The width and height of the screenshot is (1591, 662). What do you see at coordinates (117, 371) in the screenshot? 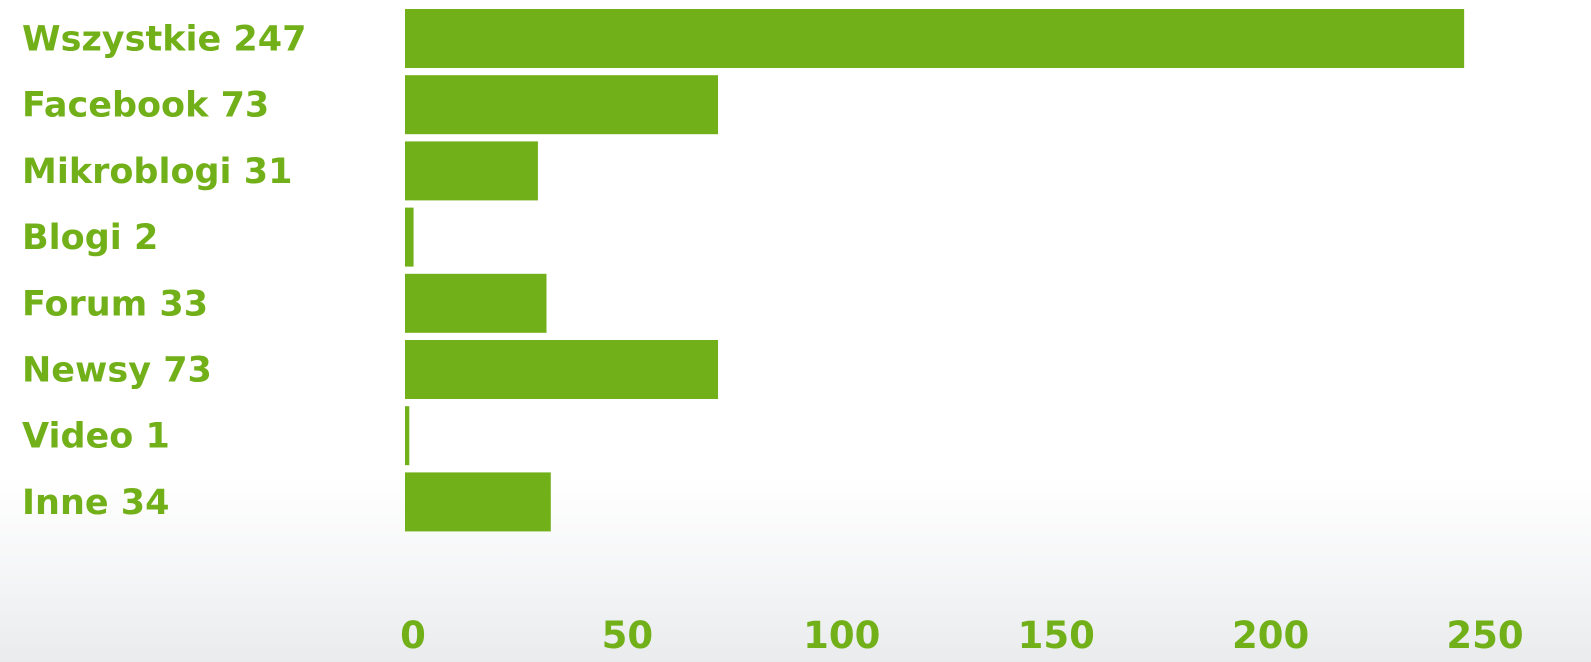
I see `category-label: Newsy 73` at bounding box center [117, 371].